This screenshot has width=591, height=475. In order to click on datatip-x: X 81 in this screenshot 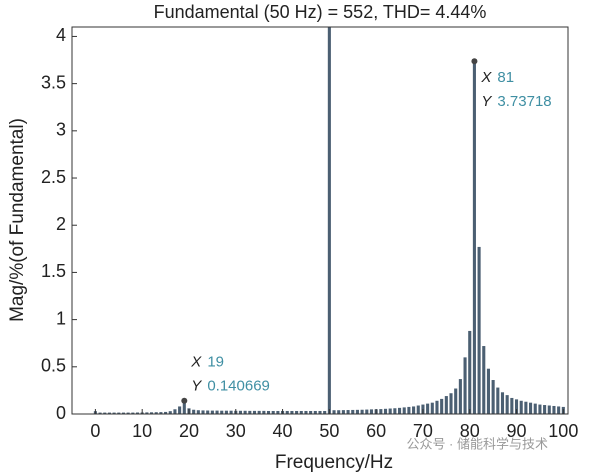, I will do `click(497, 77)`.